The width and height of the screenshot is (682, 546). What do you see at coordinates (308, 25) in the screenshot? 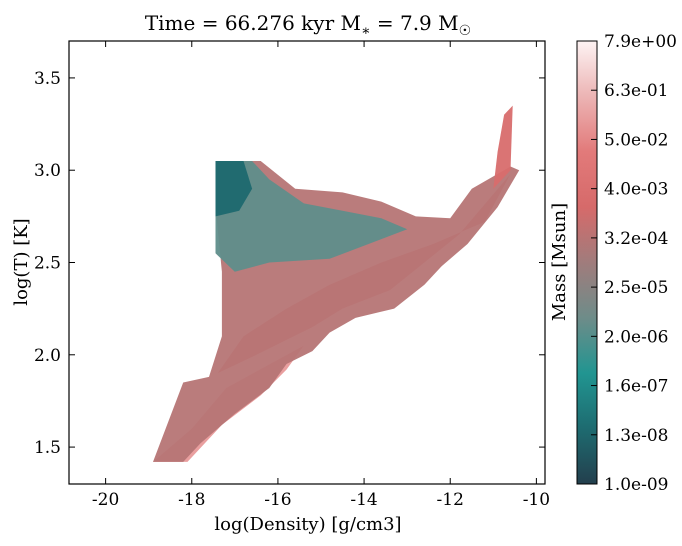
I see `chart-title: Time = 66.276 kyr M∗ = 7.9 M☉` at bounding box center [308, 25].